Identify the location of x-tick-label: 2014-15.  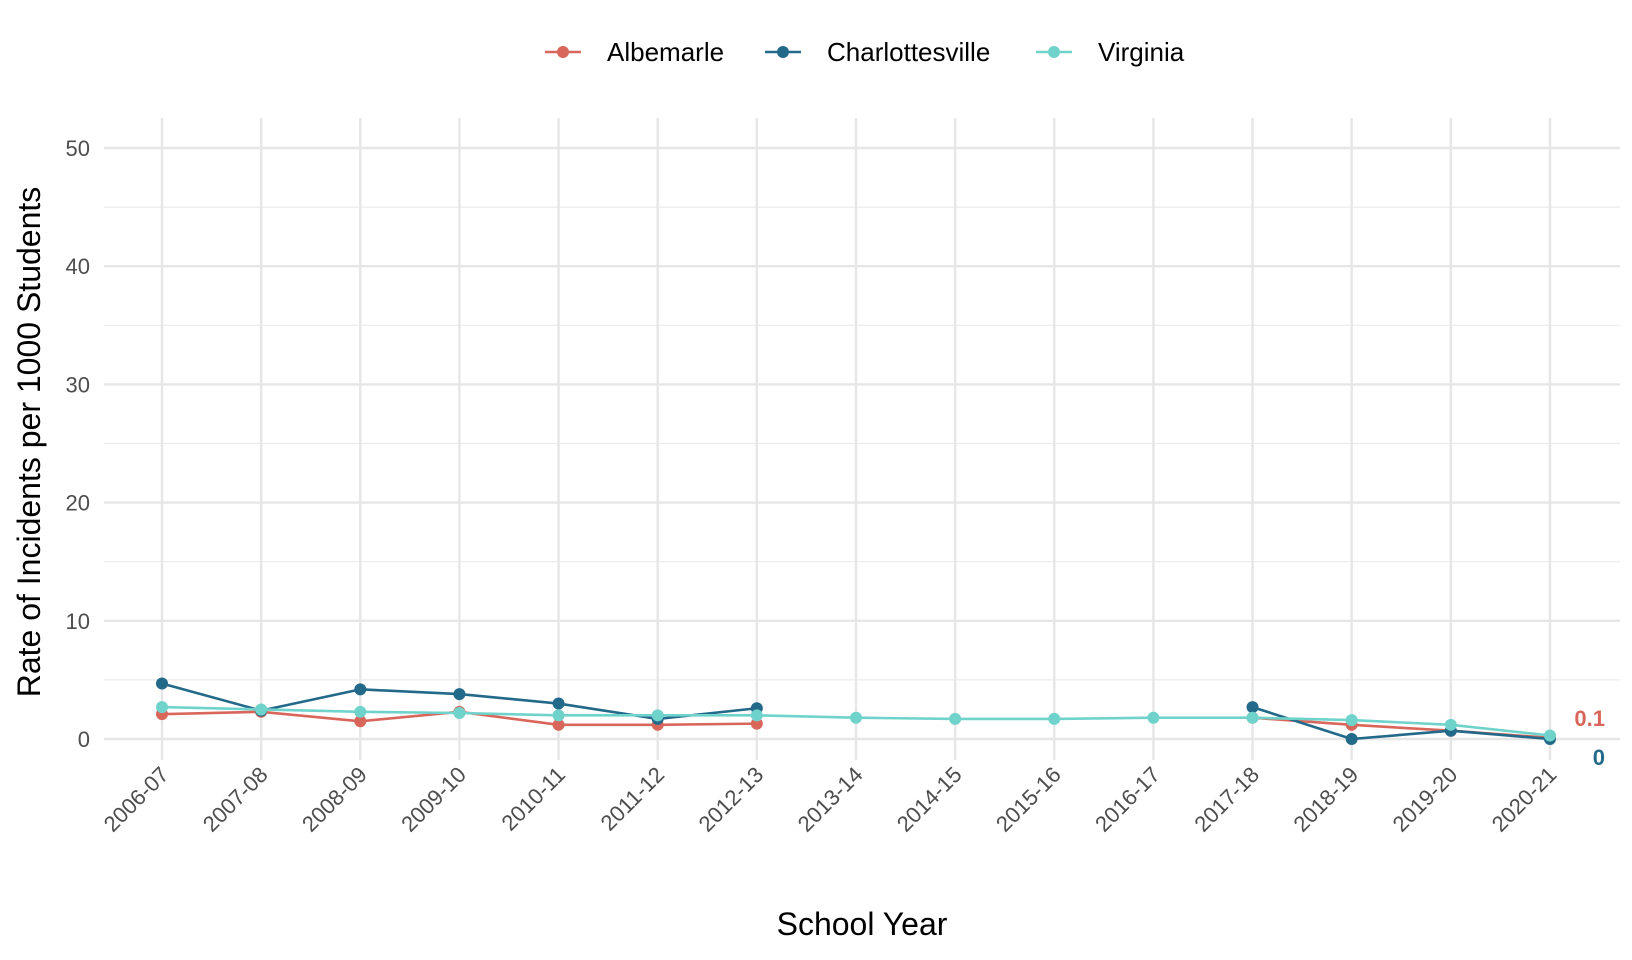
(929, 799).